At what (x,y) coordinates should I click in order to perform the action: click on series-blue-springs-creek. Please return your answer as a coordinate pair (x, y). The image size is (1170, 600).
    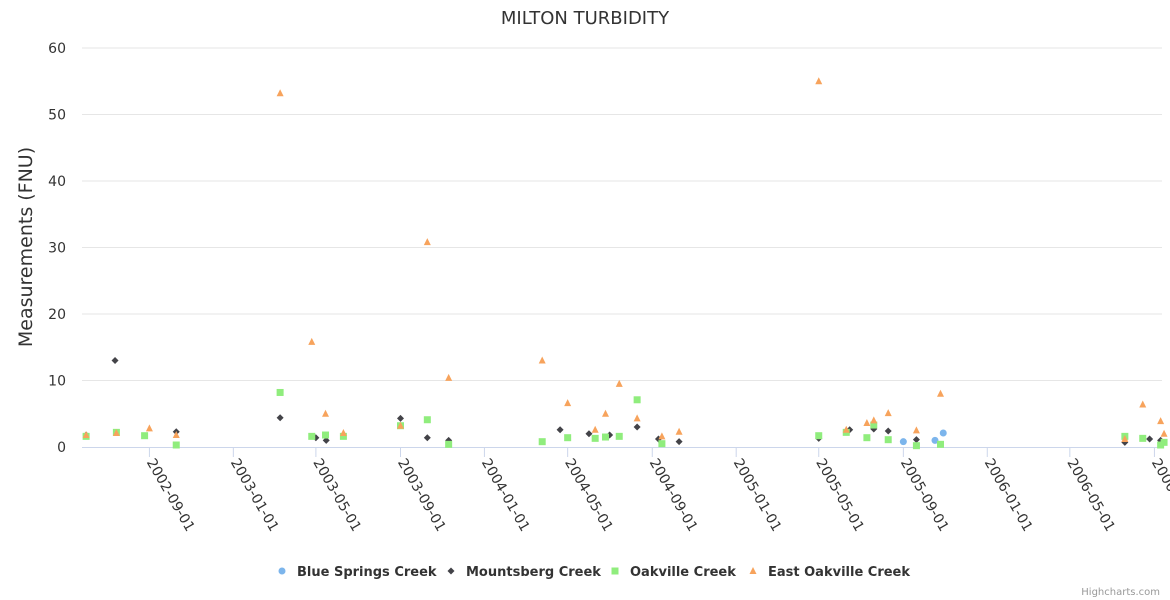
    Looking at the image, I should click on (923, 437).